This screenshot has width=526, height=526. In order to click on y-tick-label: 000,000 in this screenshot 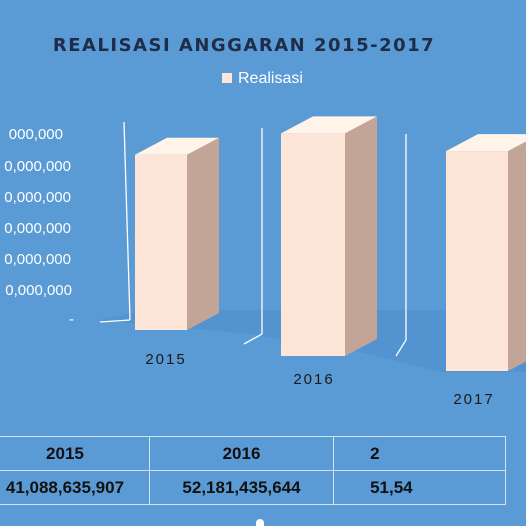, I will do `click(36, 134)`.